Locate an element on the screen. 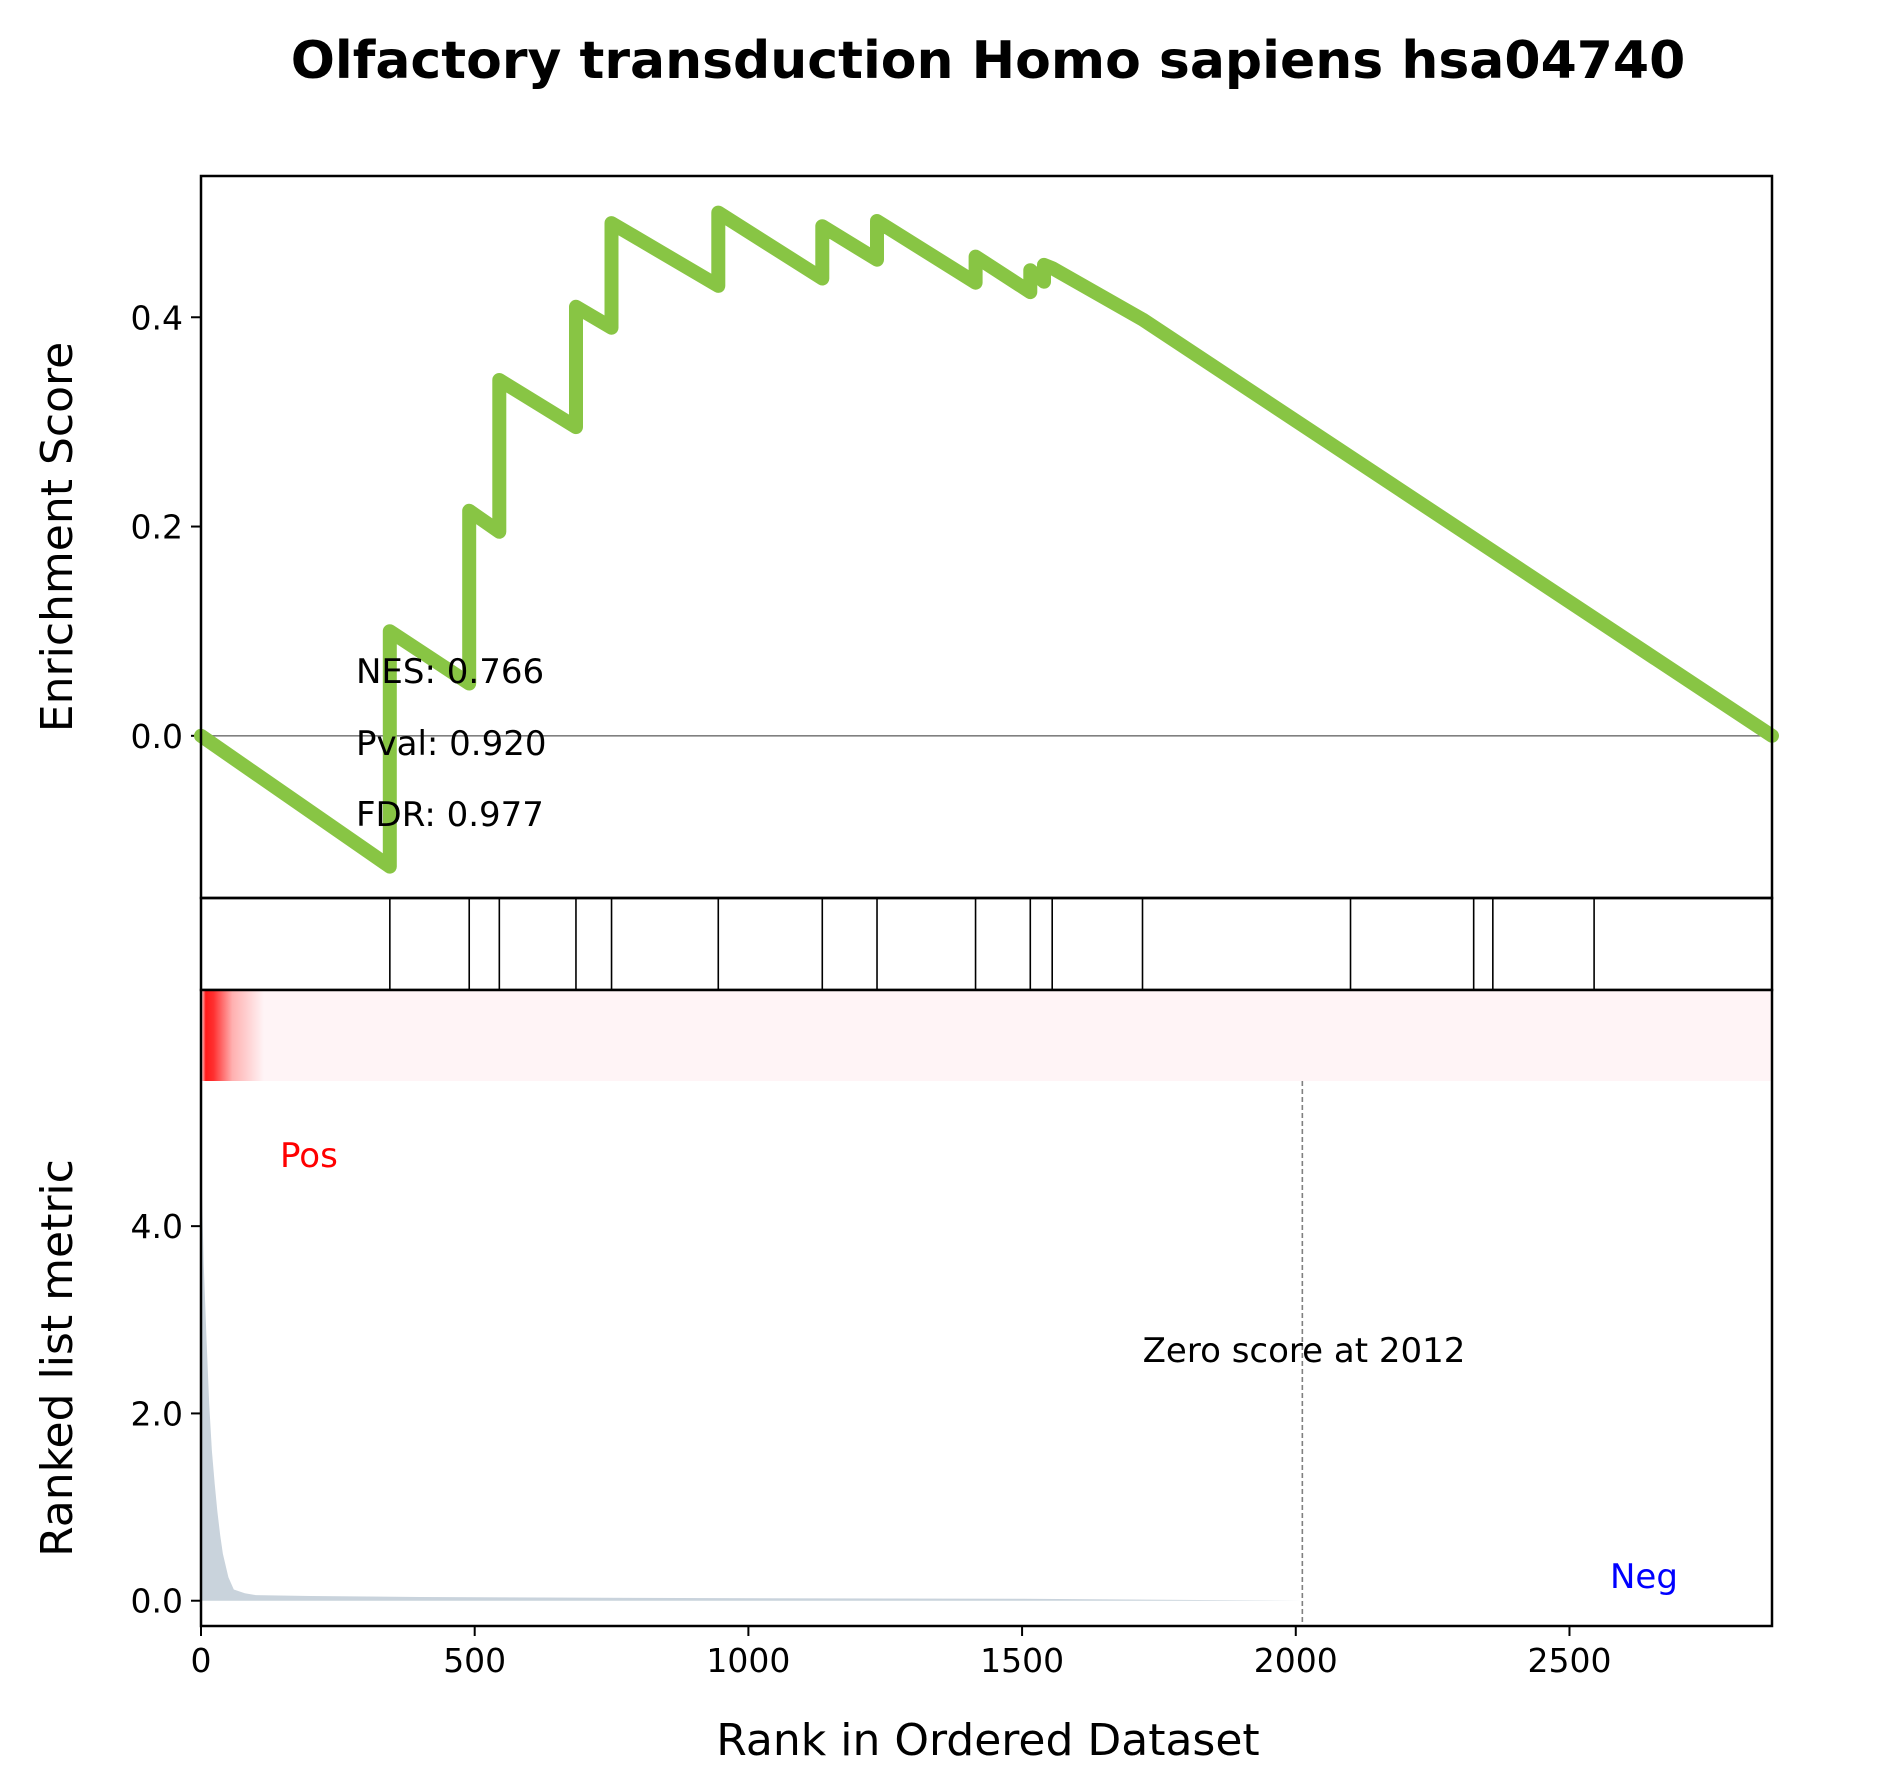 This screenshot has height=1788, width=1902. metric-y-axis-label: Ranked list metric is located at coordinates (57, 1358).